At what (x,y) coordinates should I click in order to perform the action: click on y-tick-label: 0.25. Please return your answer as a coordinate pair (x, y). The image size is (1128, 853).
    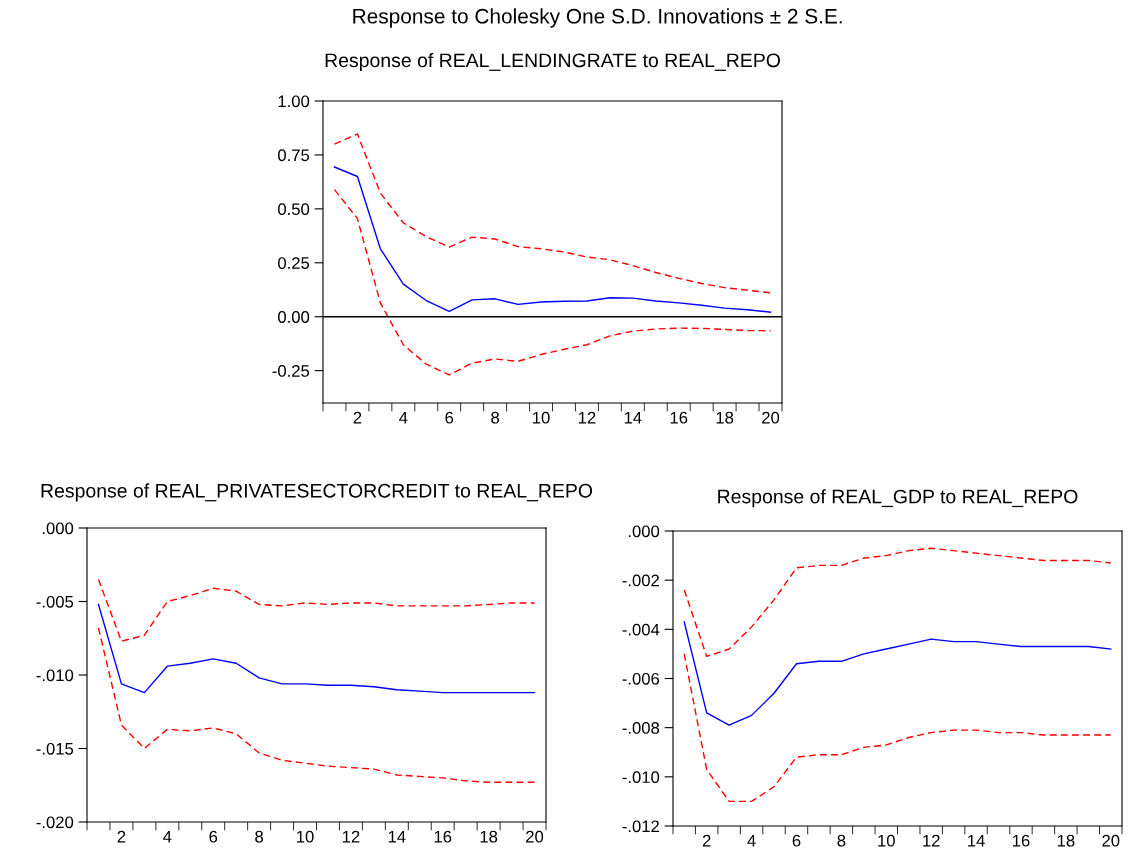
    Looking at the image, I should click on (294, 263).